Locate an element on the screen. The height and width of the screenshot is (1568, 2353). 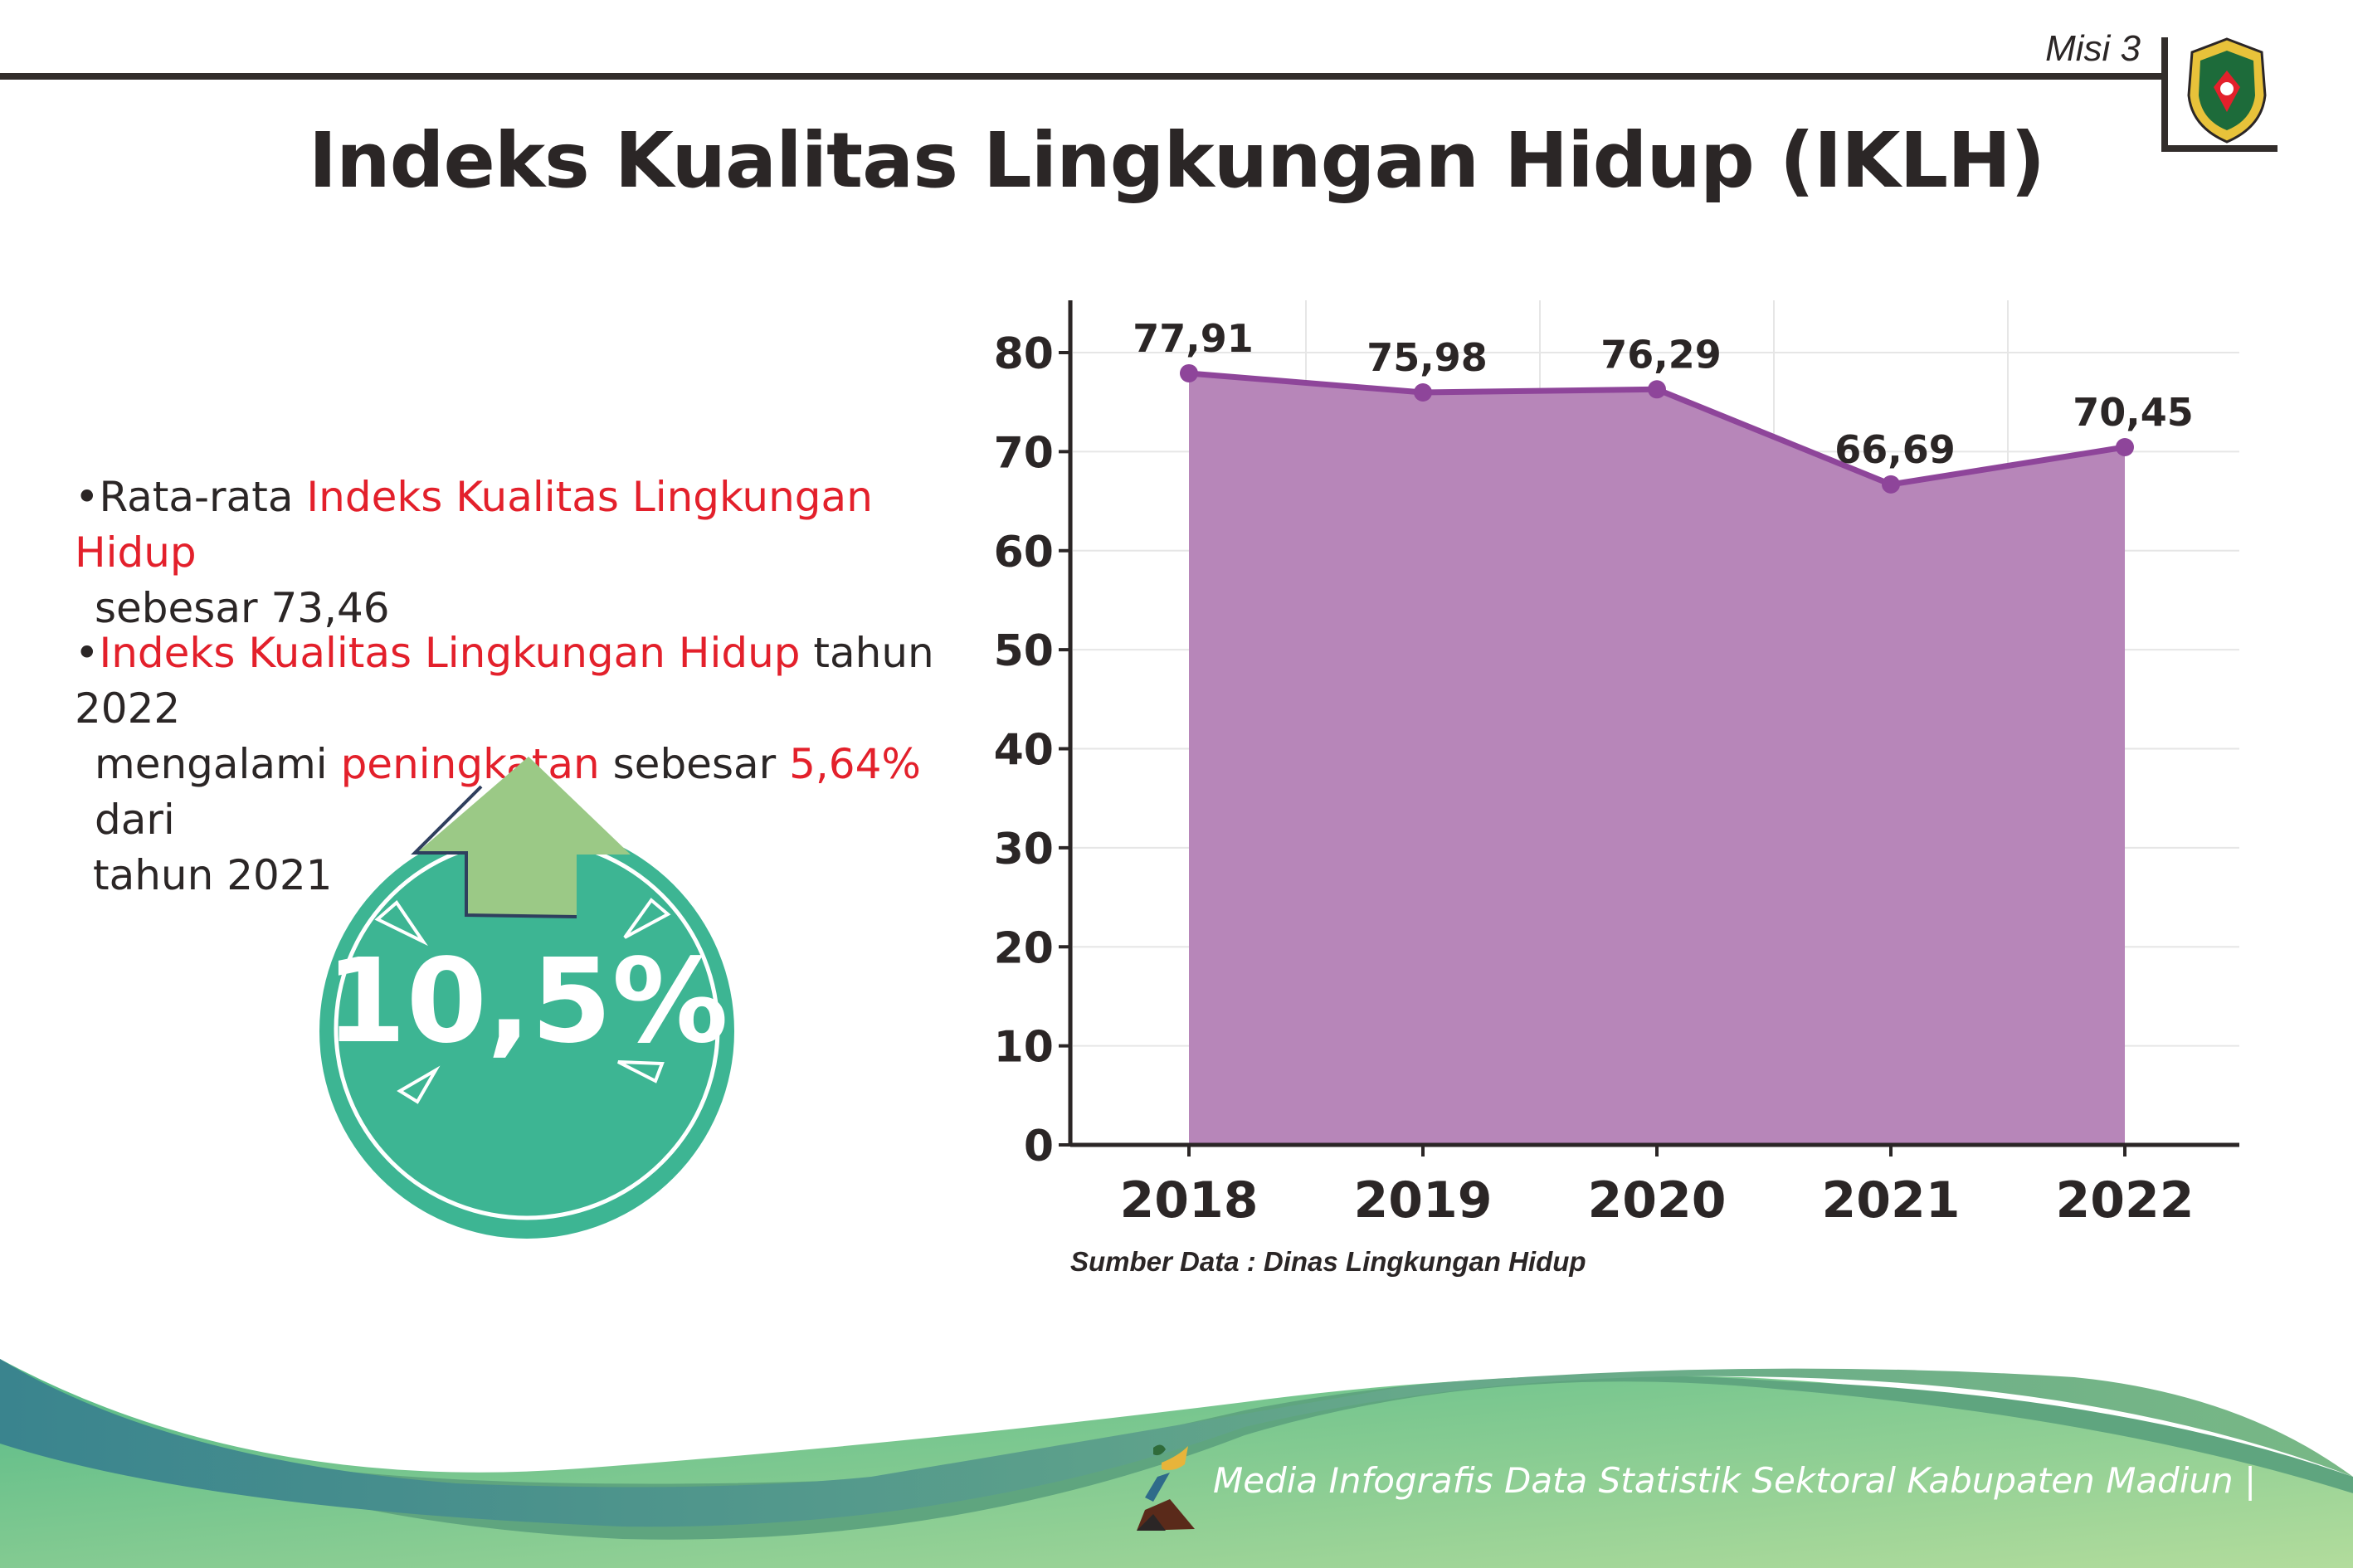
up-arrow-icon is located at coordinates (521, 837).